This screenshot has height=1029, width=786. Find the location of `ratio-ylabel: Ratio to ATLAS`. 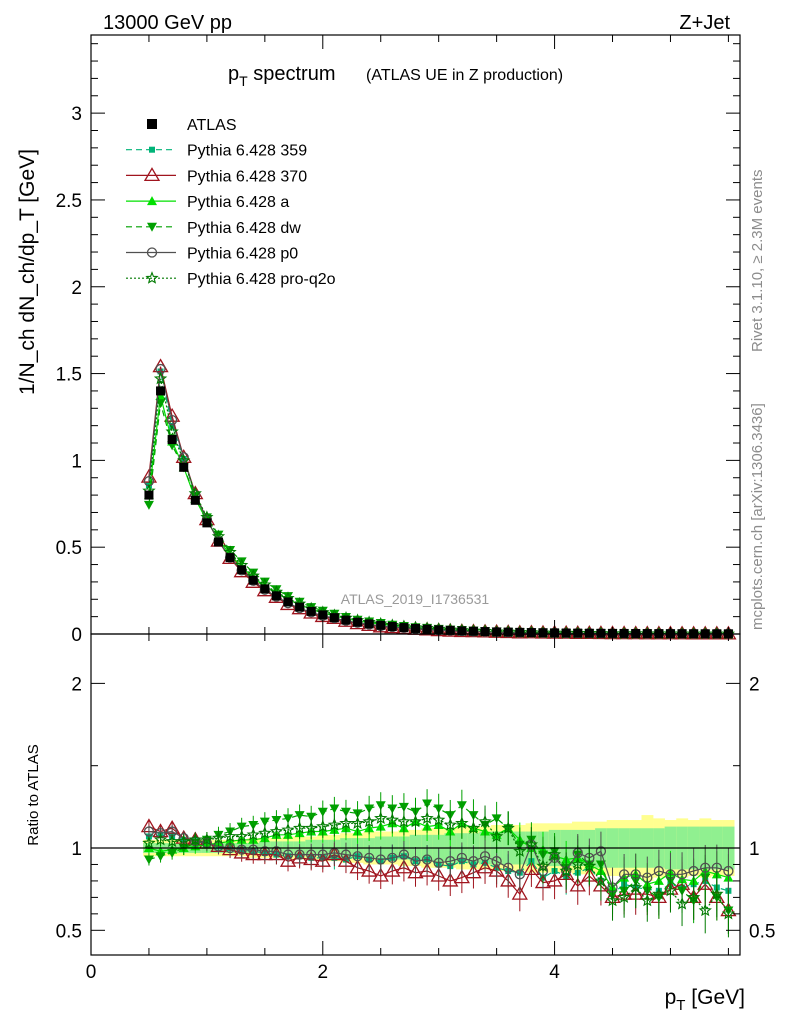

ratio-ylabel: Ratio to ATLAS is located at coordinates (33, 794).